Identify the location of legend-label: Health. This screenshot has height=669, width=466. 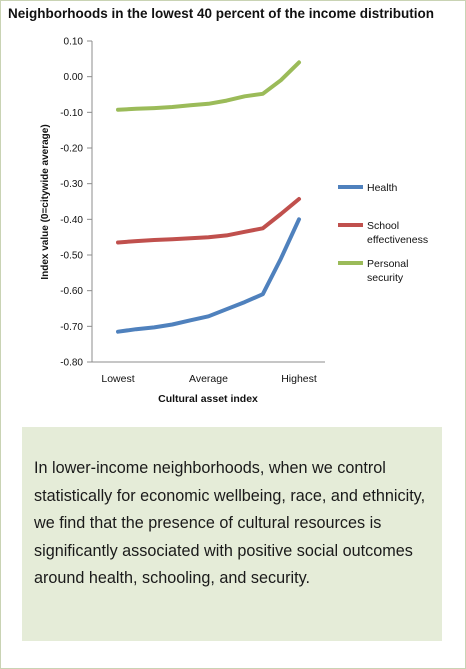
(382, 188).